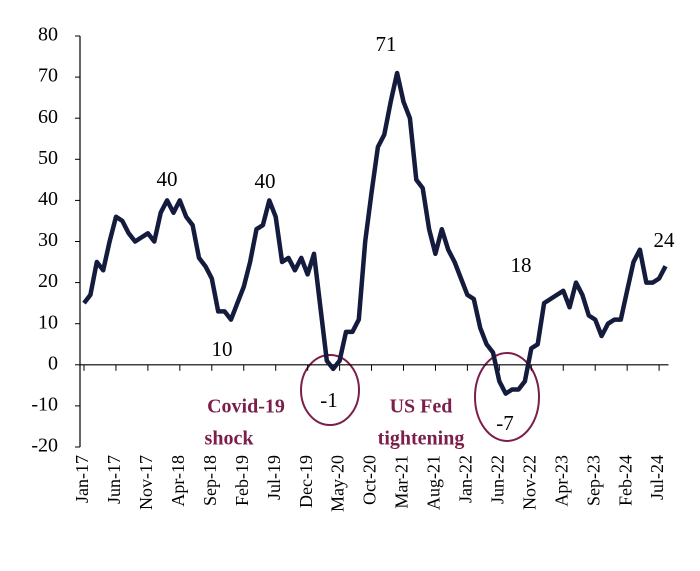 This screenshot has height=571, width=700. I want to click on annotation: tightening, so click(421, 439).